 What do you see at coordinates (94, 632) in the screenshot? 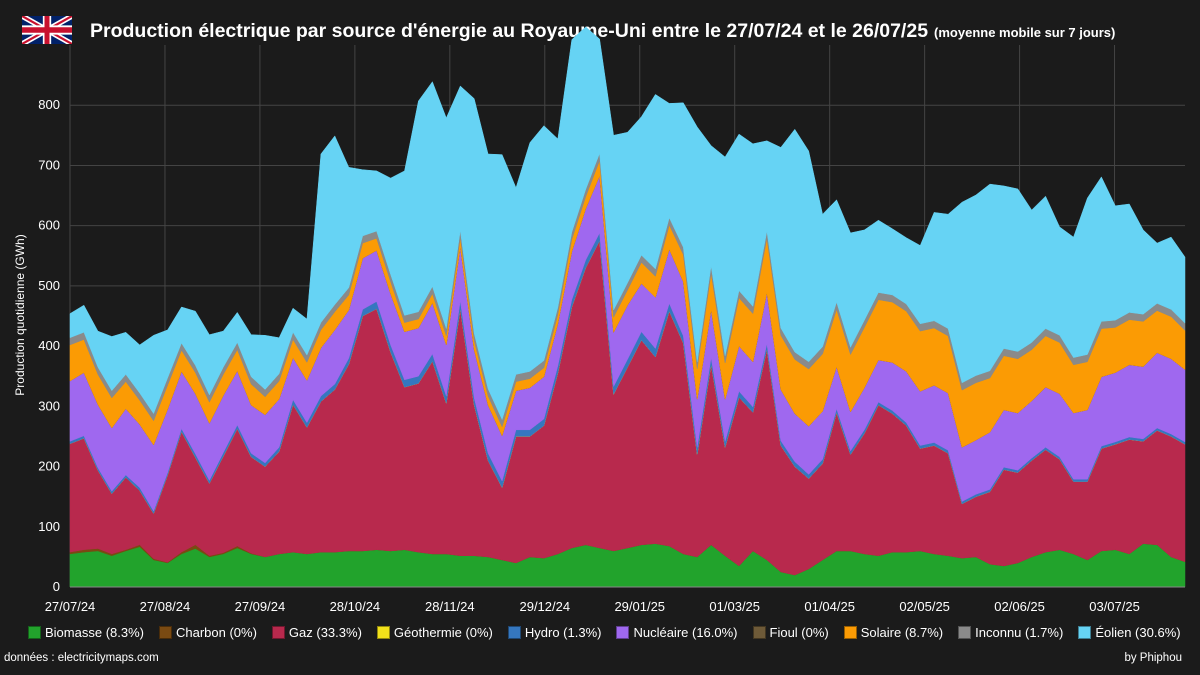
I see `legend-label: Biomasse (8.3%)` at bounding box center [94, 632].